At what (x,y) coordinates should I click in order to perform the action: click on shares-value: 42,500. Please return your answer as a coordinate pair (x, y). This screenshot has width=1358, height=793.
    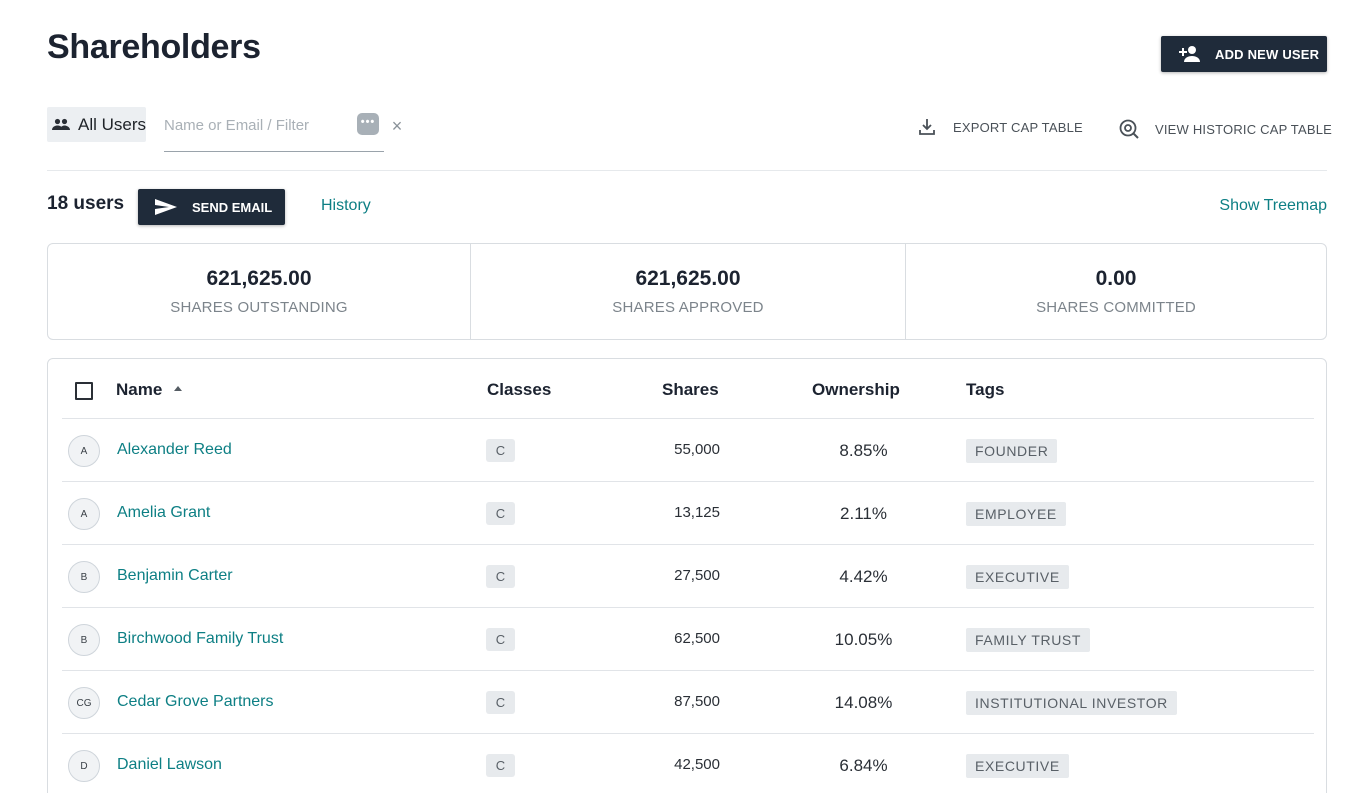
    Looking at the image, I should click on (697, 764).